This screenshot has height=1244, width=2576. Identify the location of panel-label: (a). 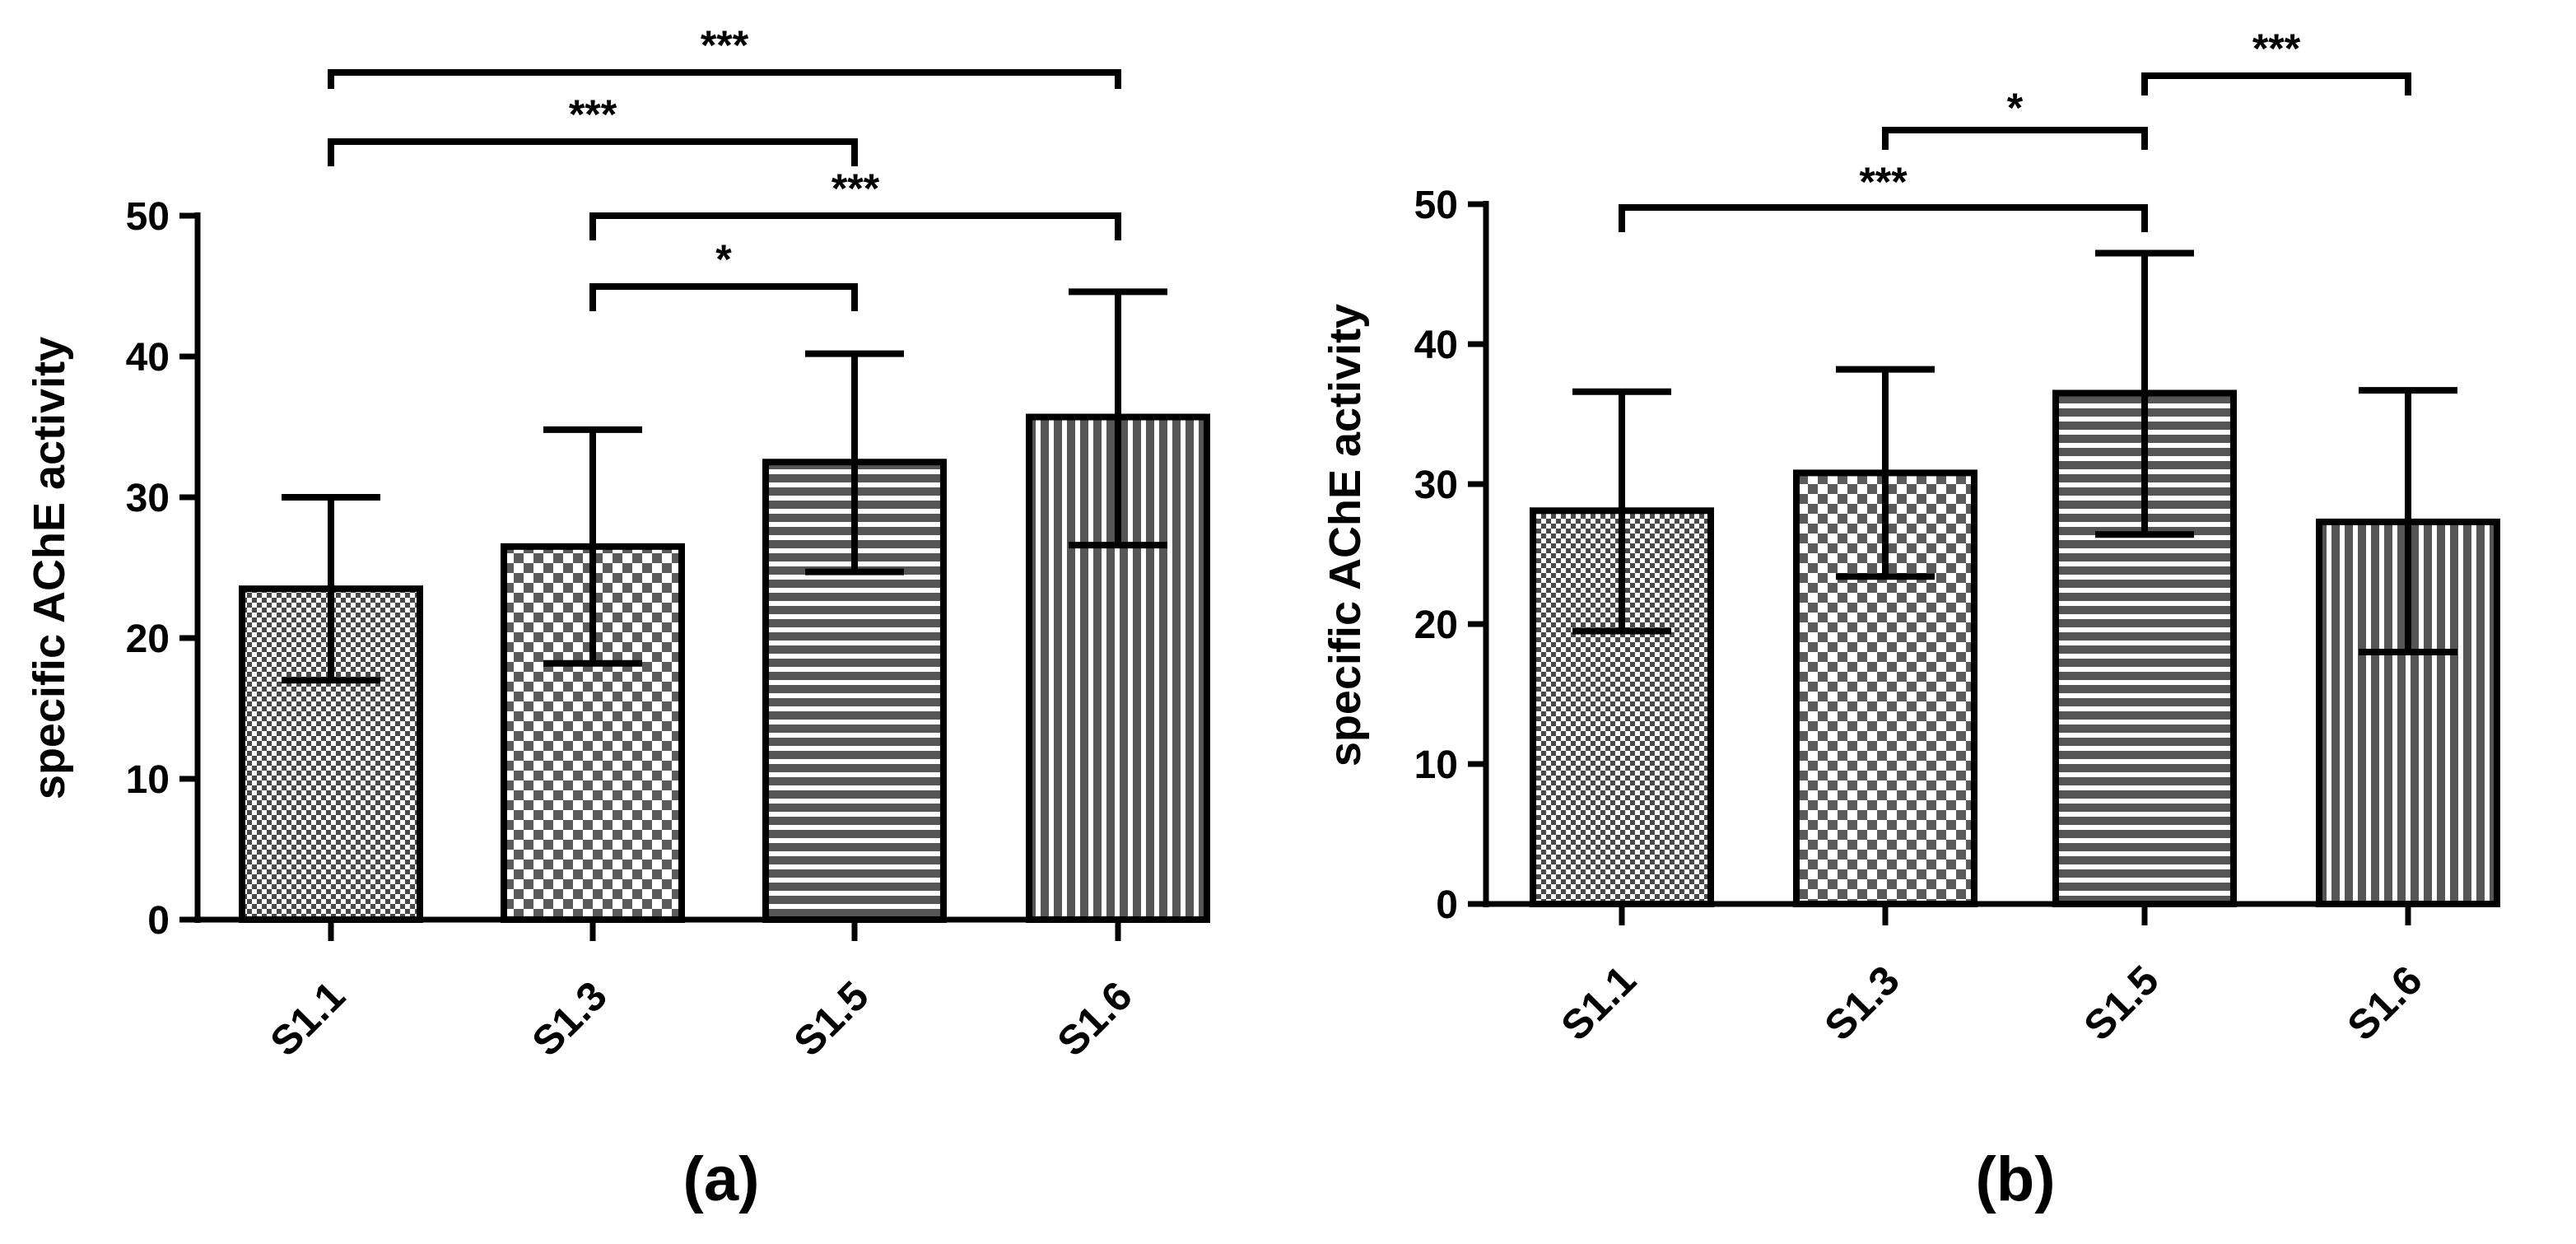
(721, 1179).